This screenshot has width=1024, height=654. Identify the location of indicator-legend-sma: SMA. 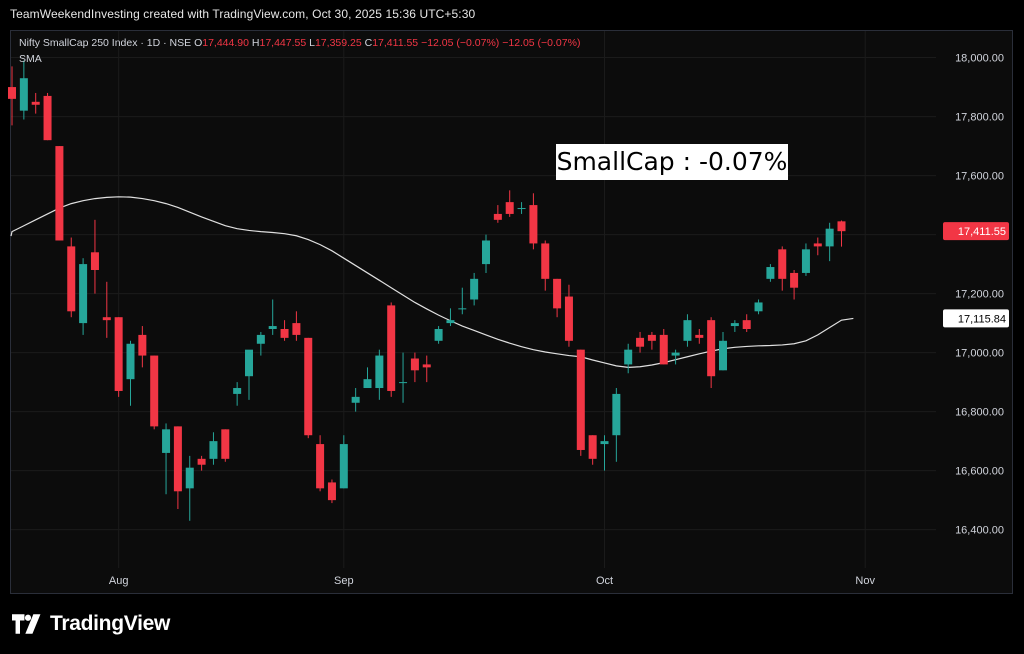
(30, 59).